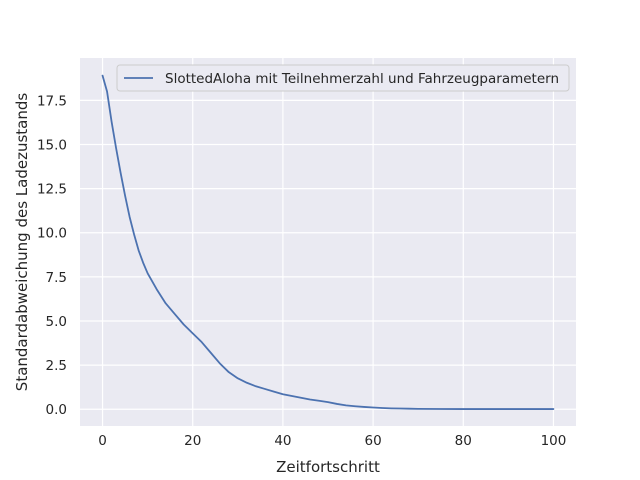 Image resolution: width=640 pixels, height=480 pixels. What do you see at coordinates (56, 278) in the screenshot?
I see `y-tick-label: 7.5` at bounding box center [56, 278].